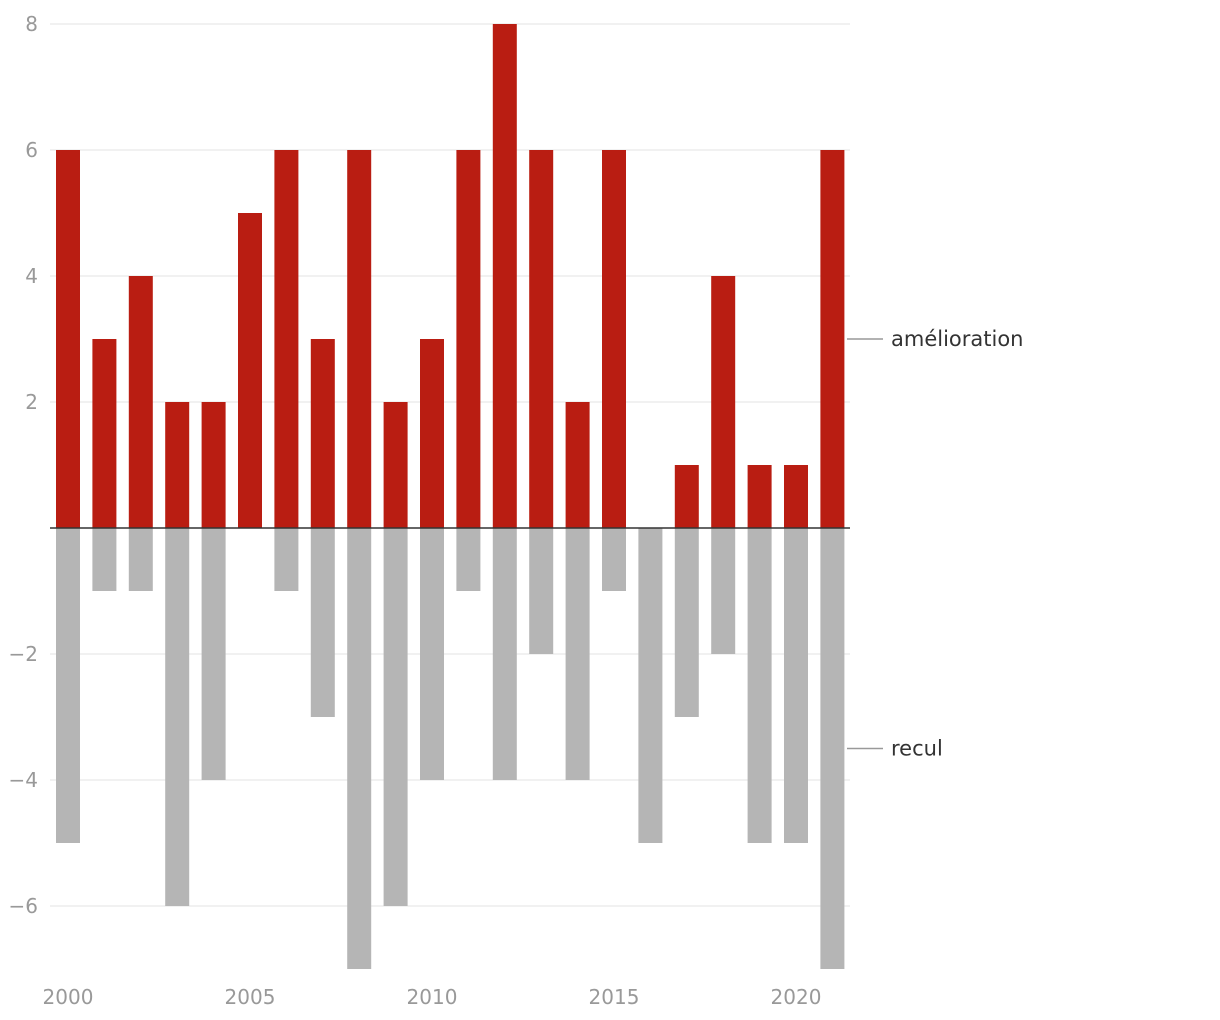 The image size is (1220, 1020). Describe the element at coordinates (504, 654) in the screenshot. I see `bar-recul-2012` at that location.